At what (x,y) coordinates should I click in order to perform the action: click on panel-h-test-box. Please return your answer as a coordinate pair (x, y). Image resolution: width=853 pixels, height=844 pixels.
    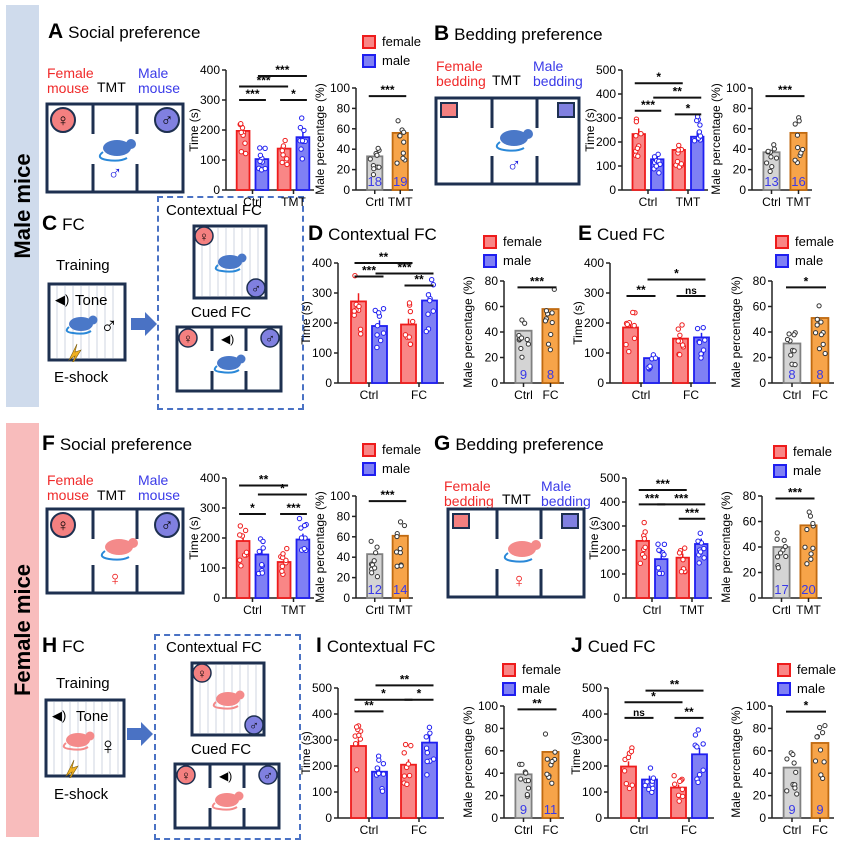
    Looking at the image, I should click on (227, 737).